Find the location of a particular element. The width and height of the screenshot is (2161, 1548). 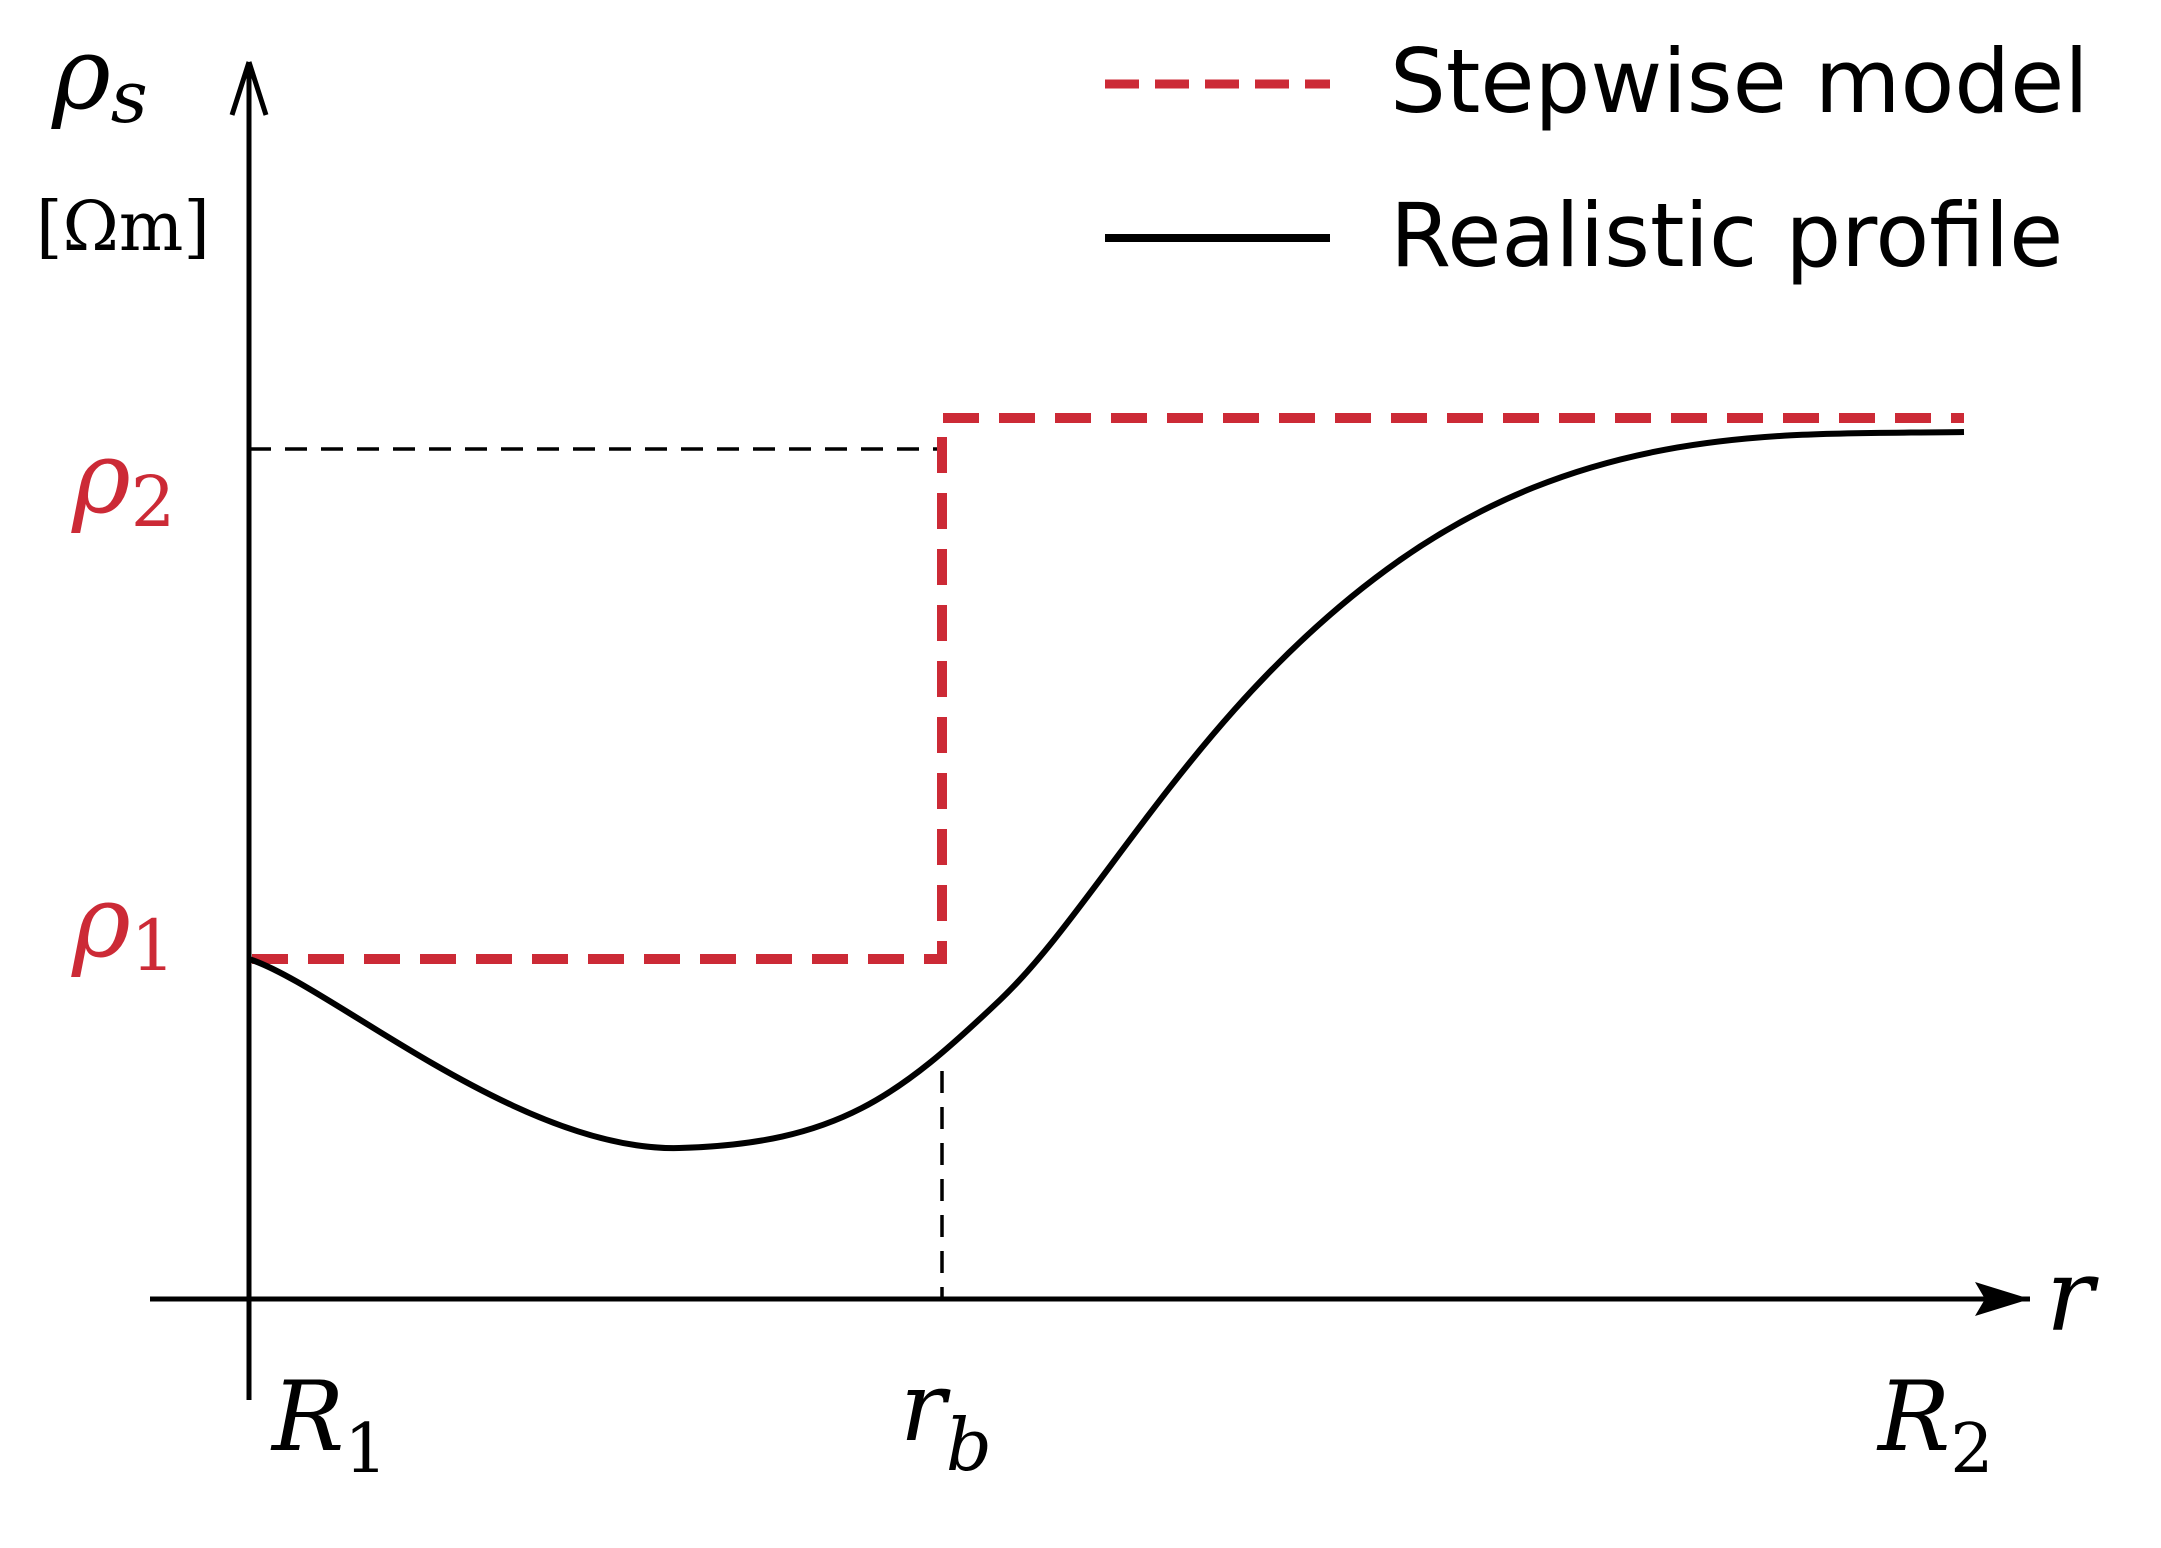

rho1-label: ρ1 is located at coordinates (123, 925).